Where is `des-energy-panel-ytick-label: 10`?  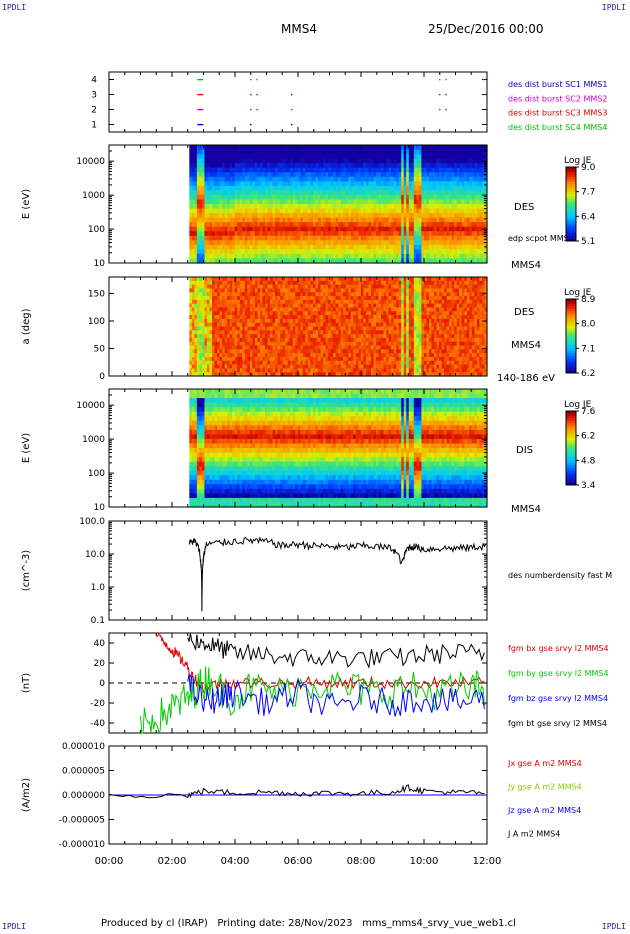 des-energy-panel-ytick-label: 10 is located at coordinates (100, 264).